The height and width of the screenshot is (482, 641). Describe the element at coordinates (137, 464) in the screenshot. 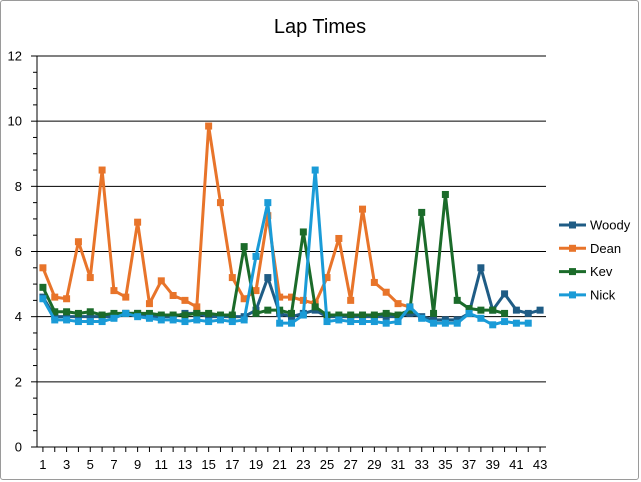

I see `x-tick-label-9: 9` at that location.